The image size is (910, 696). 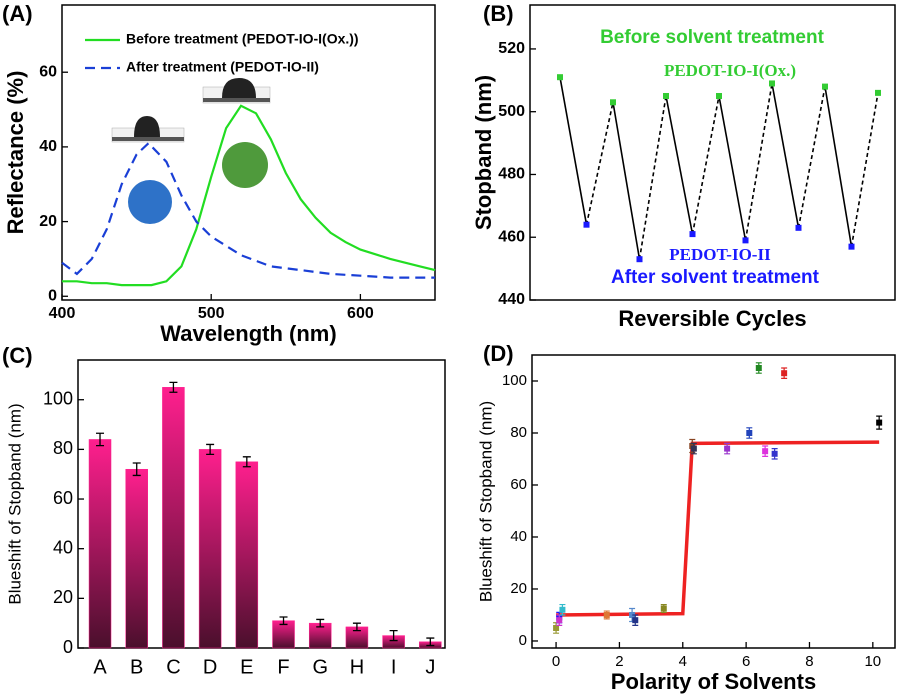 I want to click on x-tick-label: 8, so click(x=809, y=661).